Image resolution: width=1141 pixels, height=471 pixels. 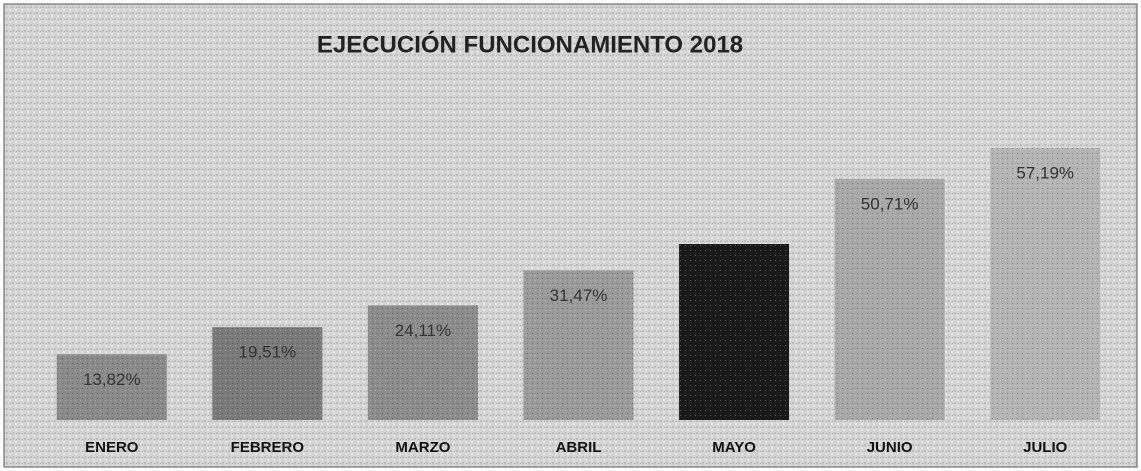 What do you see at coordinates (112, 379) in the screenshot?
I see `value-label: 13,82%` at bounding box center [112, 379].